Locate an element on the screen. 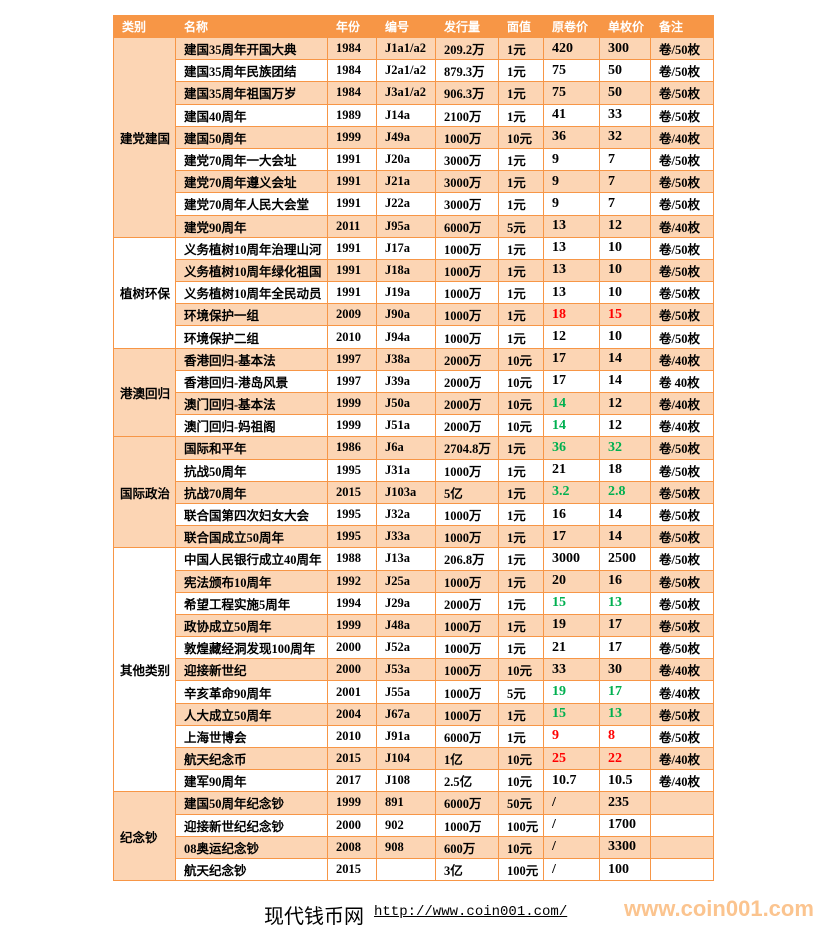 The width and height of the screenshot is (823, 936). table-row: 宪法颁布10周年 1992 J25a 1000万 1元 20 16 卷/50枚 is located at coordinates (414, 581).